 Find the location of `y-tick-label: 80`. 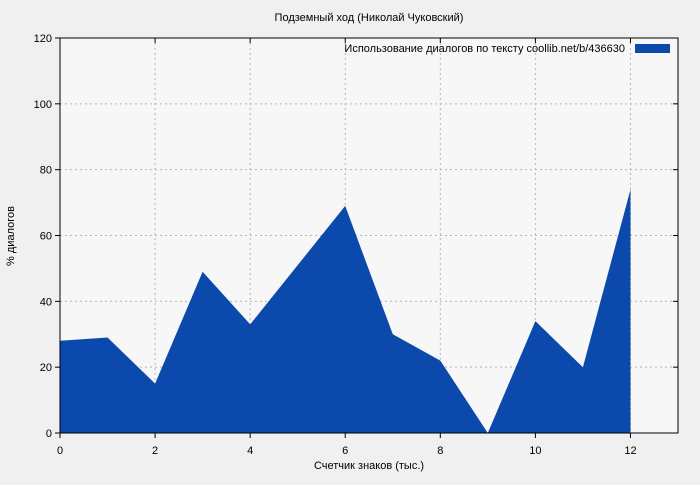

y-tick-label: 80 is located at coordinates (46, 171).